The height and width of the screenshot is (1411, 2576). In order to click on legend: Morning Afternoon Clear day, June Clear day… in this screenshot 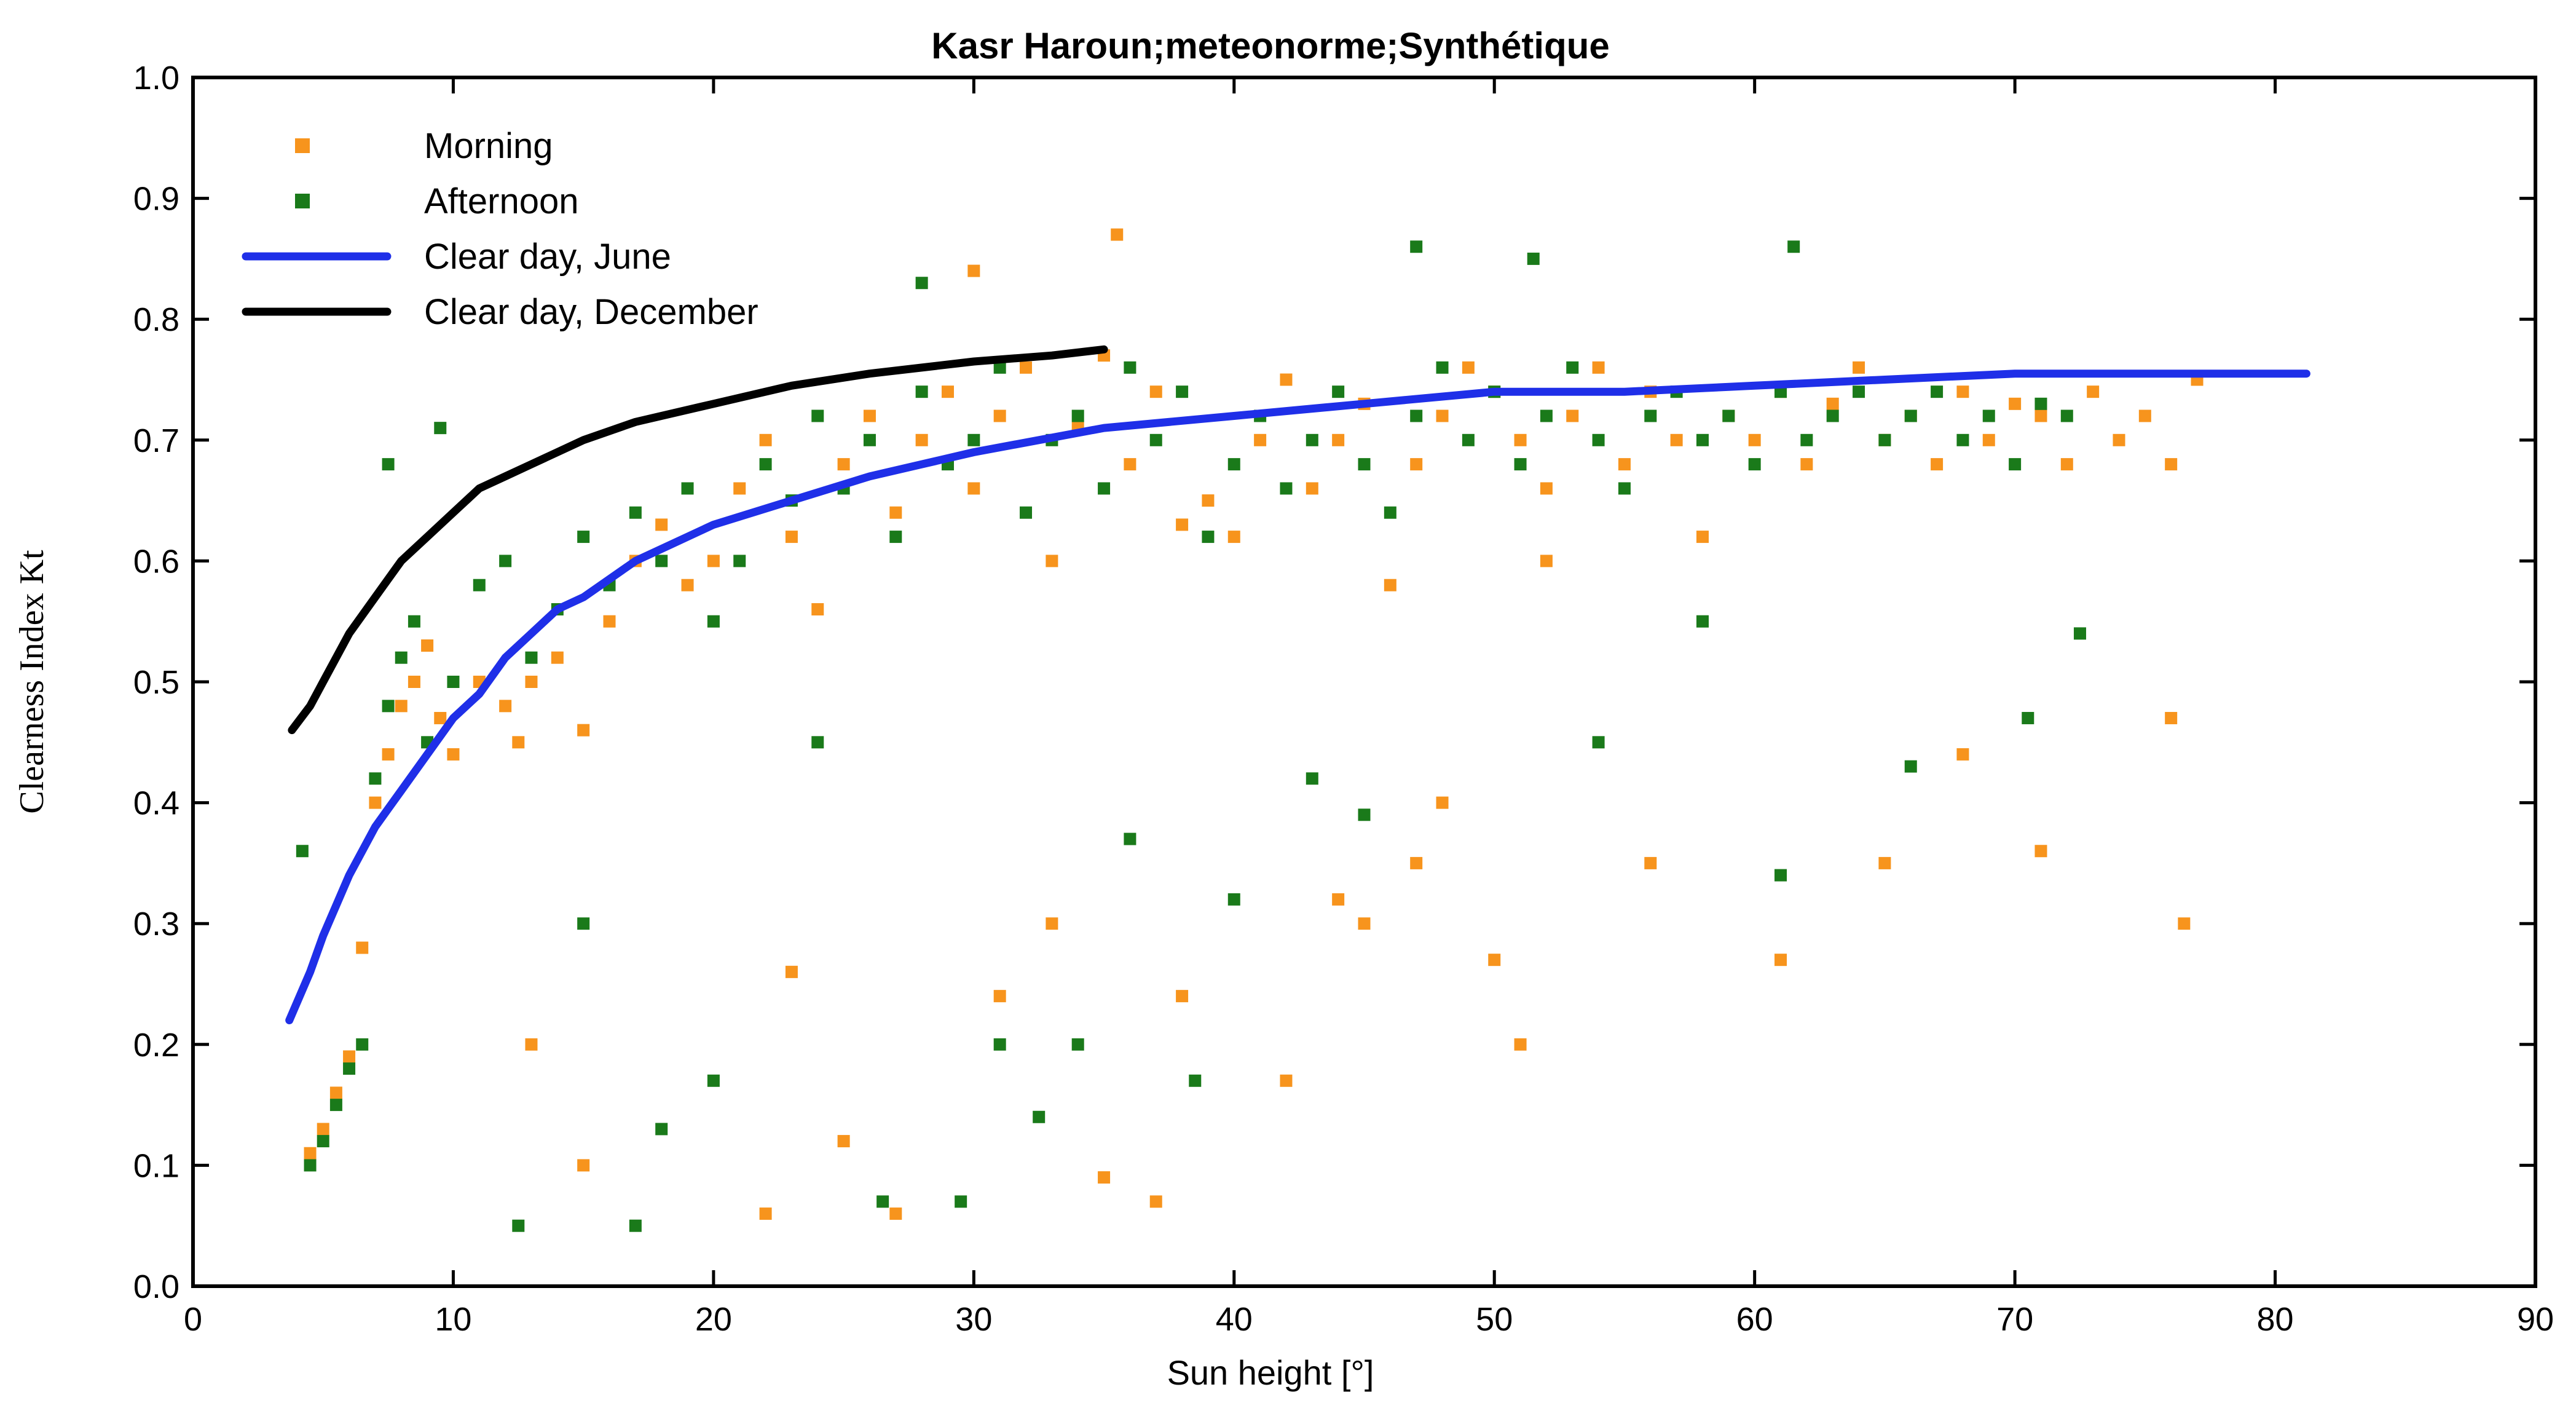, I will do `click(500, 229)`.